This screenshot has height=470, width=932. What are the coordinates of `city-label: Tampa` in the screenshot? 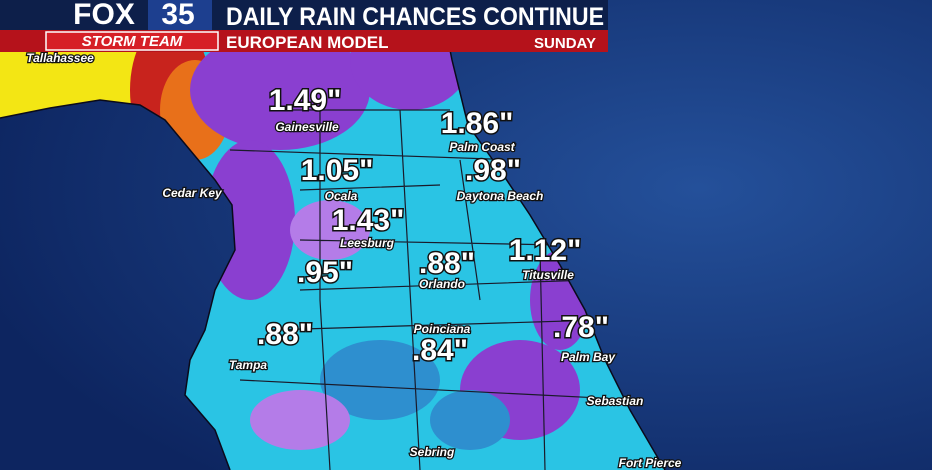 It's located at (248, 365).